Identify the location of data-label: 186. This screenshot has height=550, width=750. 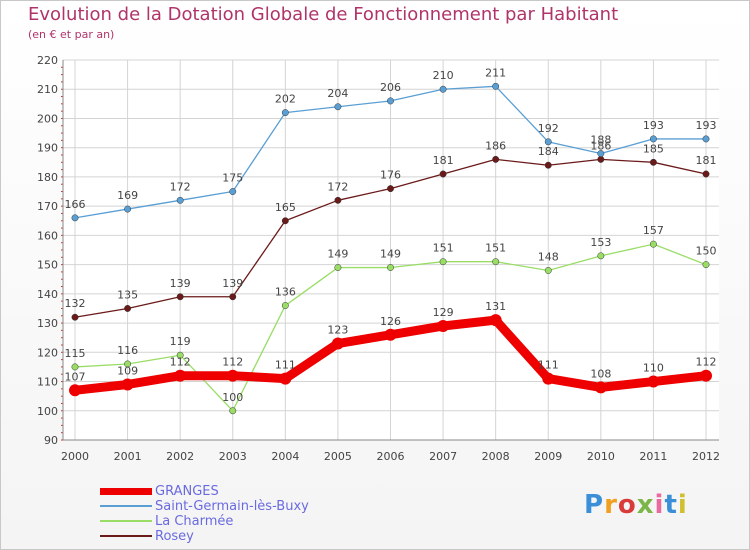
(495, 145).